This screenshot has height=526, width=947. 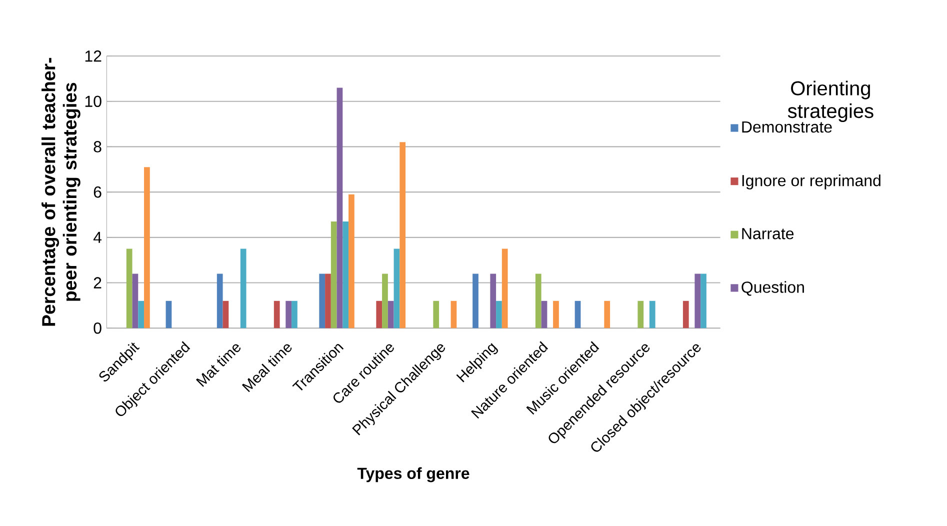 What do you see at coordinates (93, 102) in the screenshot?
I see `y-tick-label: 10` at bounding box center [93, 102].